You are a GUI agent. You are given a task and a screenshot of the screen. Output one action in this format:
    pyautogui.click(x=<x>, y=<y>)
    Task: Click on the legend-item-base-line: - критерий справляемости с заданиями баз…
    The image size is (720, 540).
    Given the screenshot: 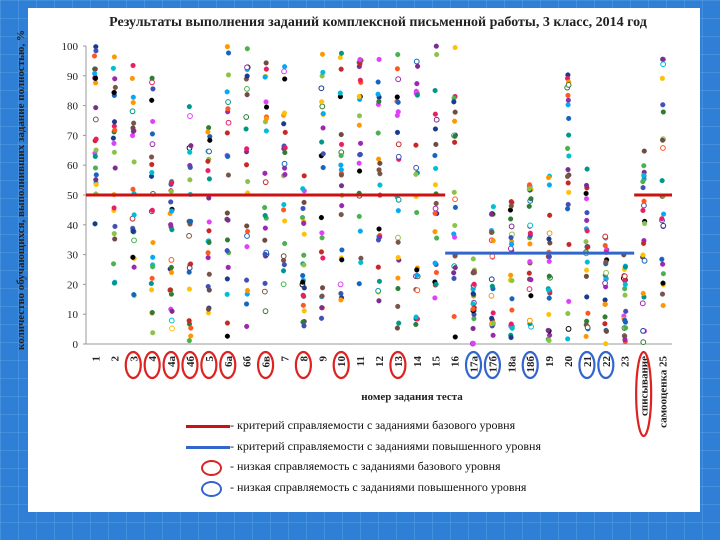 What is the action you would take?
    pyautogui.click(x=392, y=426)
    